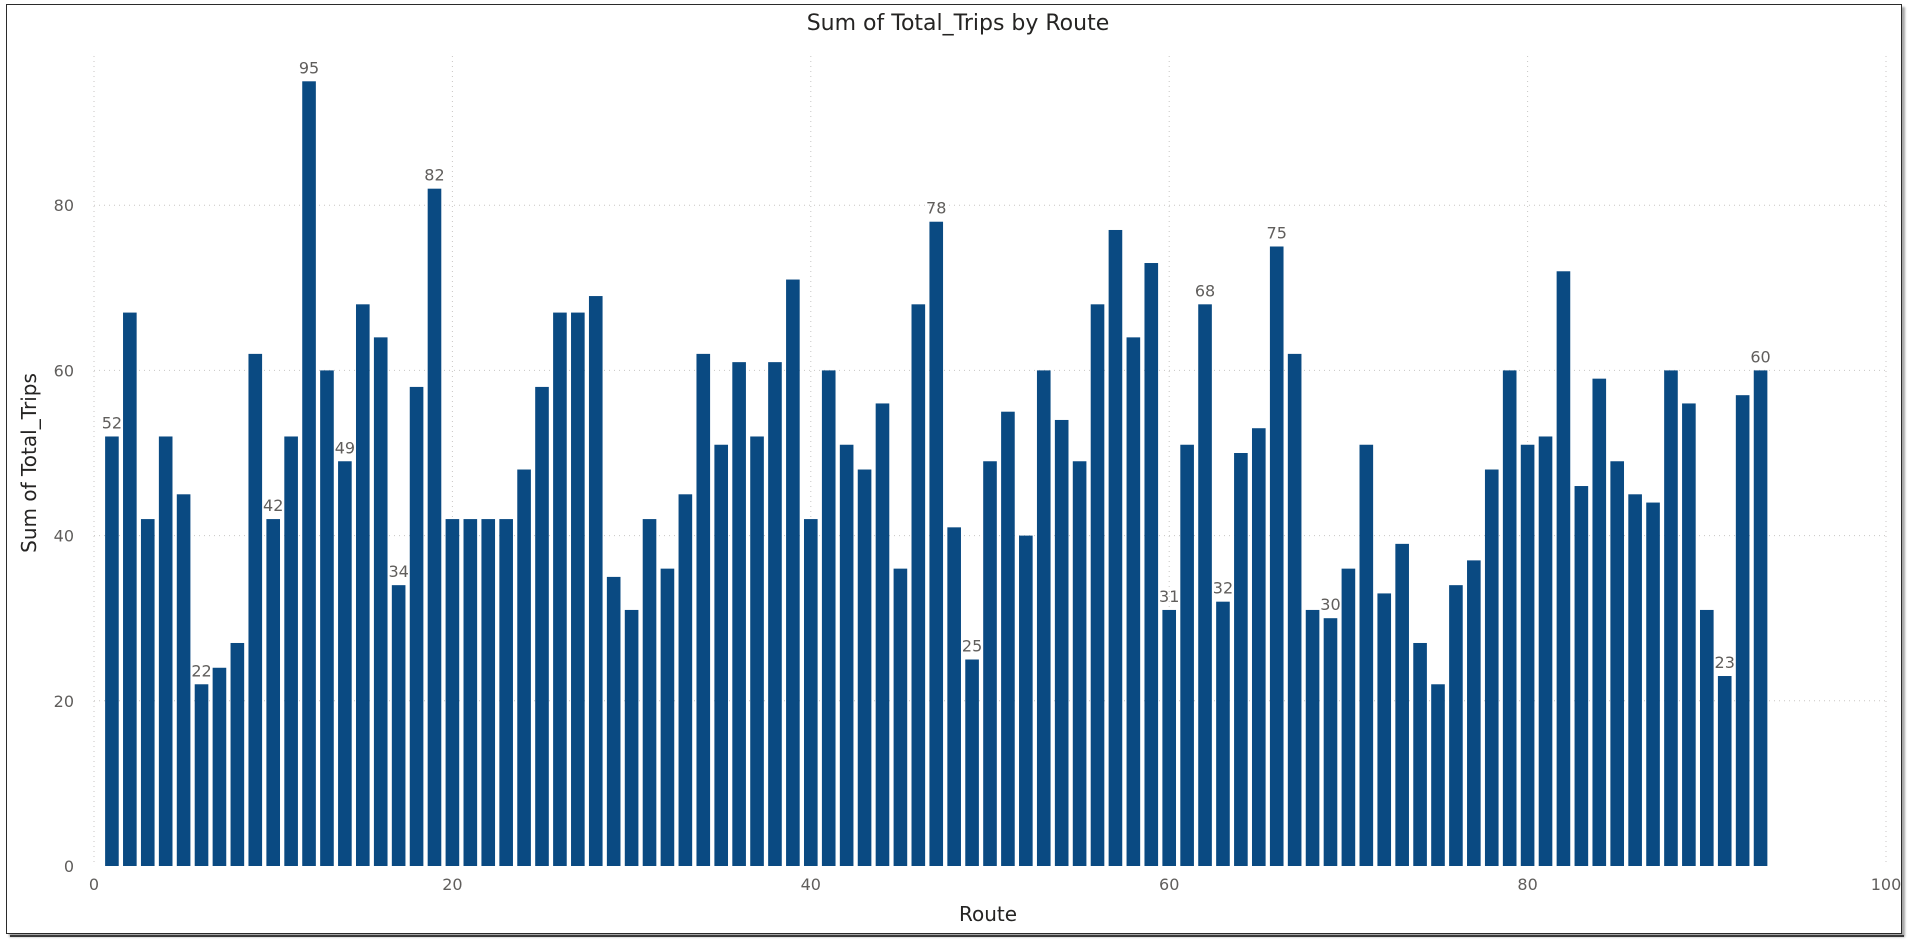 The height and width of the screenshot is (941, 1925). I want to click on chart-title: Sum of Total_Trips by Route, so click(958, 23).